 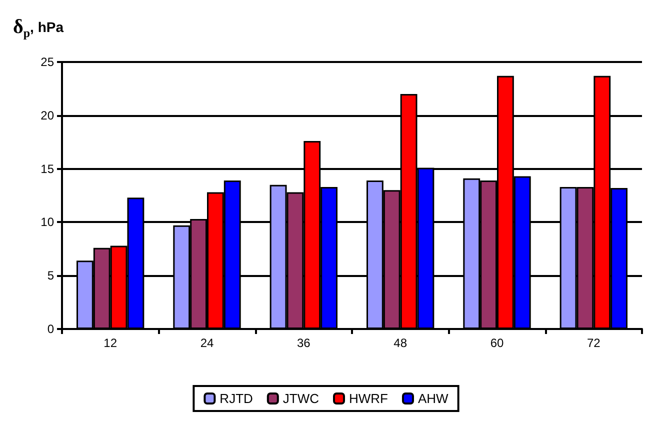 What do you see at coordinates (368, 398) in the screenshot?
I see `legend-label: HWRF` at bounding box center [368, 398].